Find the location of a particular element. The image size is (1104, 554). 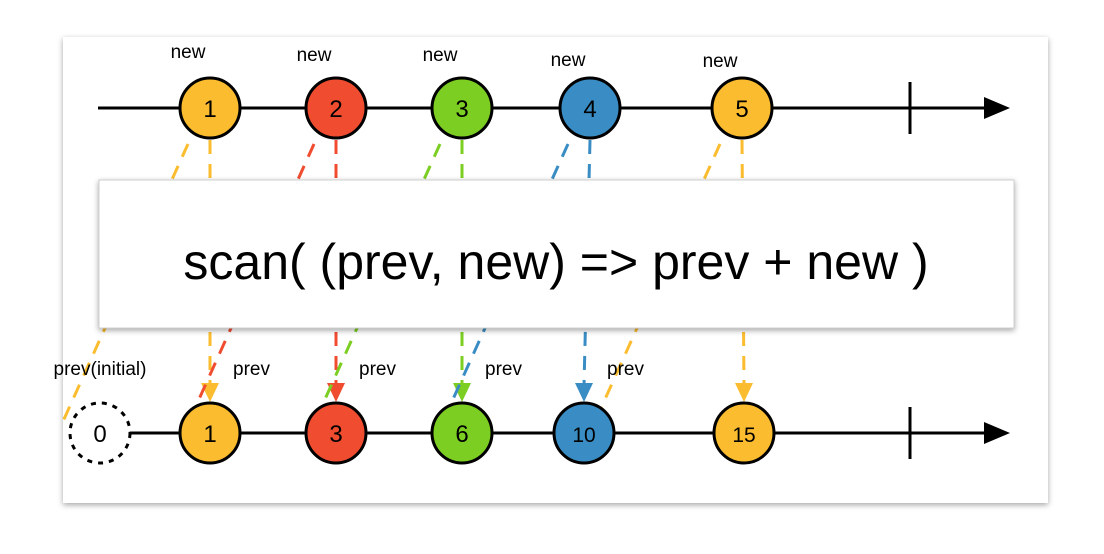

input-marbles: 1 new 2 new 3 new 4 new 5 new is located at coordinates (472, 91).